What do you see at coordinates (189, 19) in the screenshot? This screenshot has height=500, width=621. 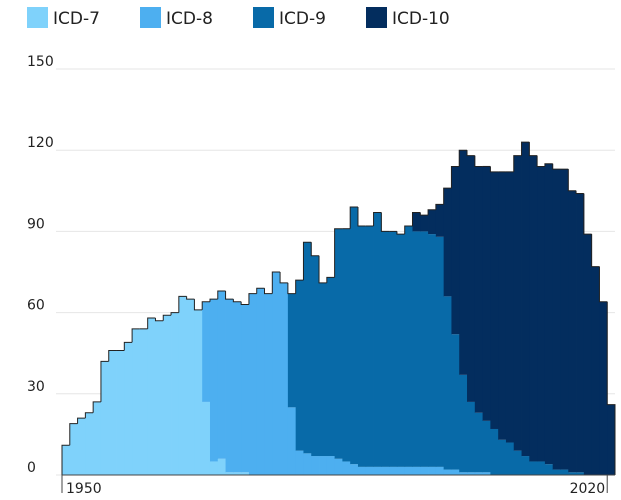 I see `legend-label: ICD-8` at bounding box center [189, 19].